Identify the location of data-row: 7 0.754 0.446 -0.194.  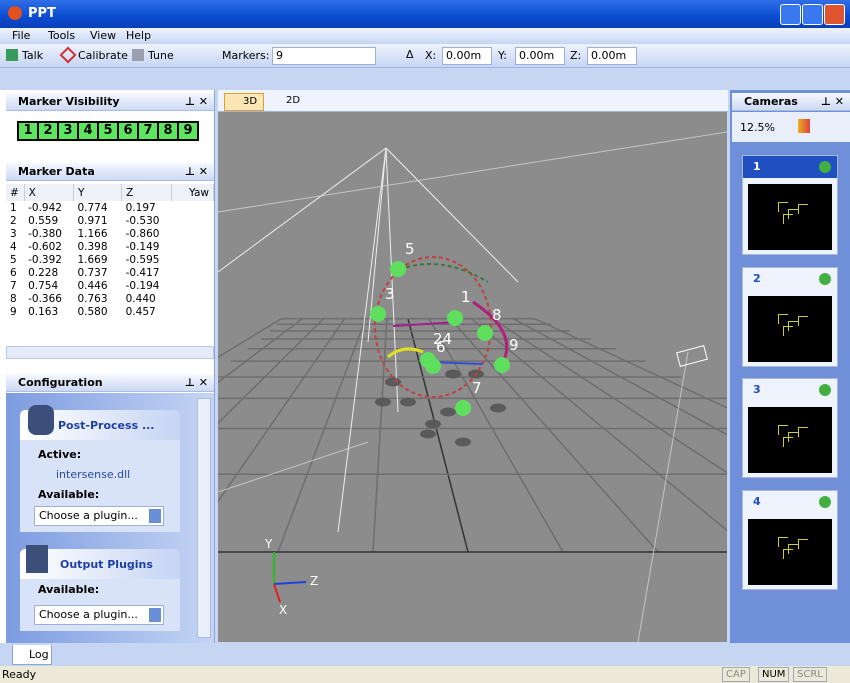
(110, 285).